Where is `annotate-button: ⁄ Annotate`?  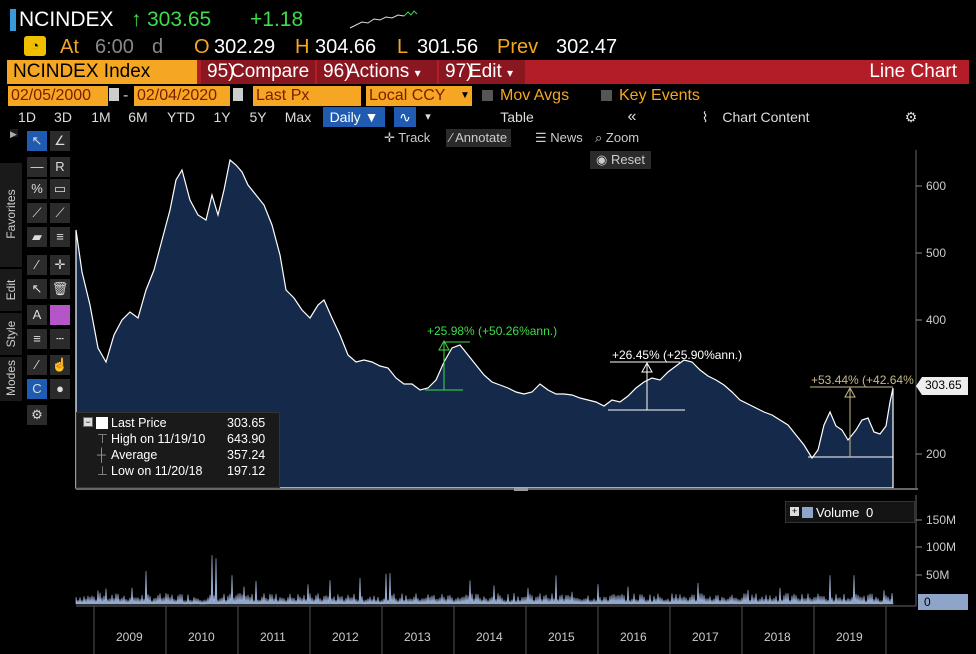 annotate-button: ⁄ Annotate is located at coordinates (479, 138).